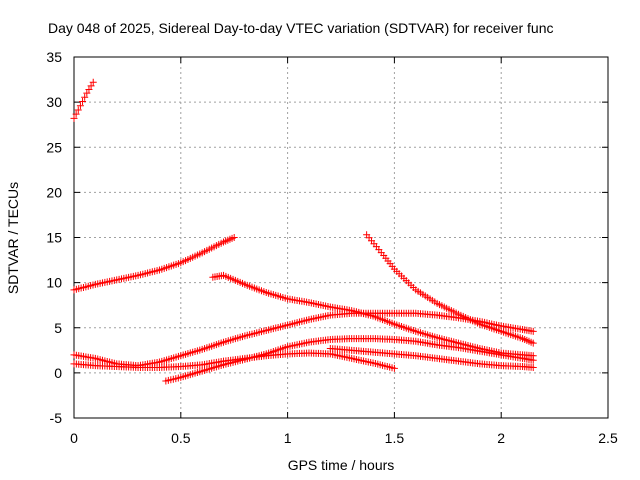 This screenshot has width=640, height=480. What do you see at coordinates (395, 438) in the screenshot?
I see `x-tick-label: 1.5` at bounding box center [395, 438].